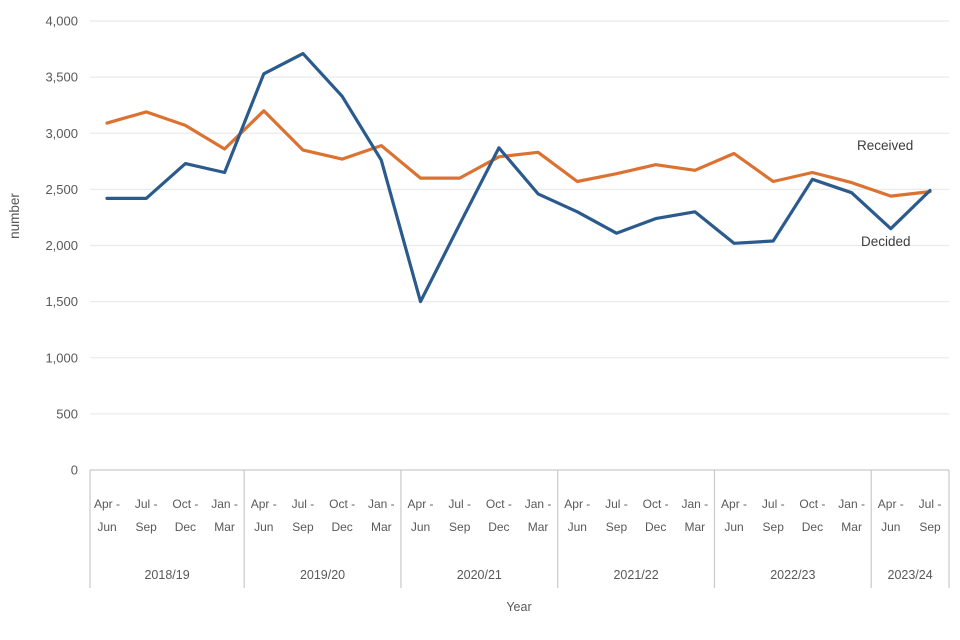 The width and height of the screenshot is (960, 640). I want to click on year-label: 2023/24, so click(910, 575).